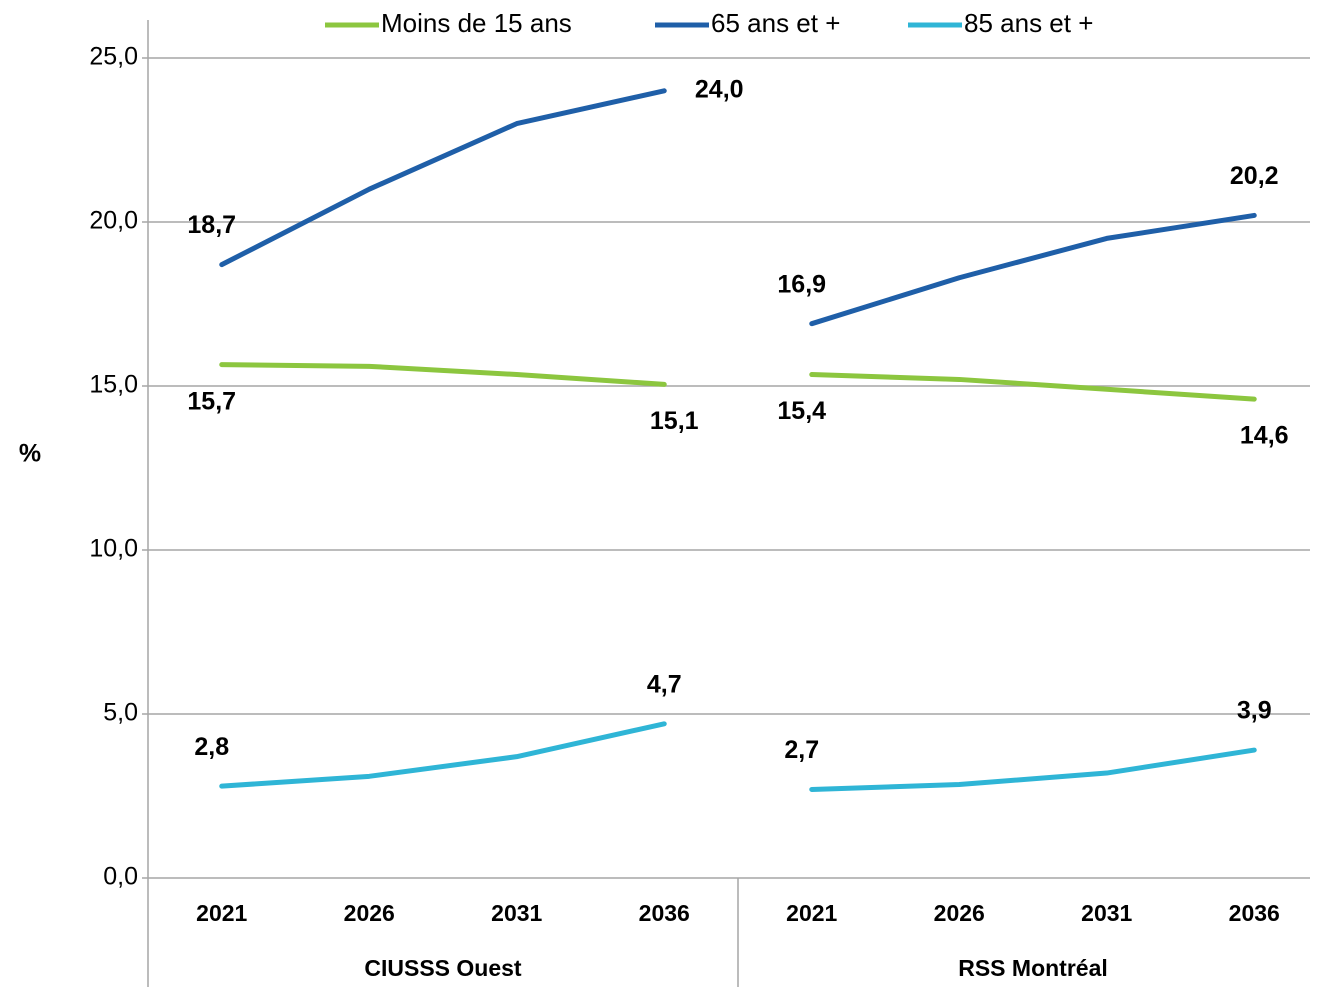 The width and height of the screenshot is (1322, 987). What do you see at coordinates (775, 23) in the screenshot?
I see `legend-label: 65 ans et +` at bounding box center [775, 23].